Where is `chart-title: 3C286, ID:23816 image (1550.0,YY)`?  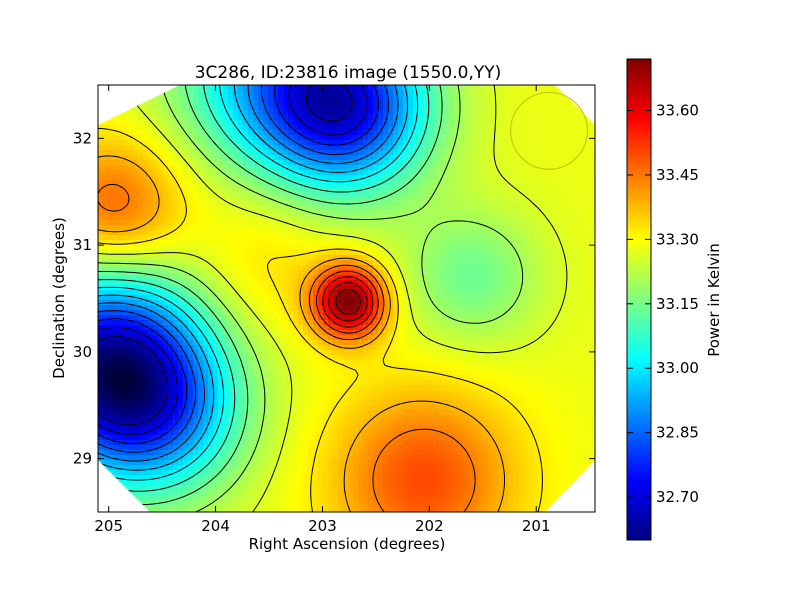 chart-title: 3C286, ID:23816 image (1550.0,YY) is located at coordinates (348, 73).